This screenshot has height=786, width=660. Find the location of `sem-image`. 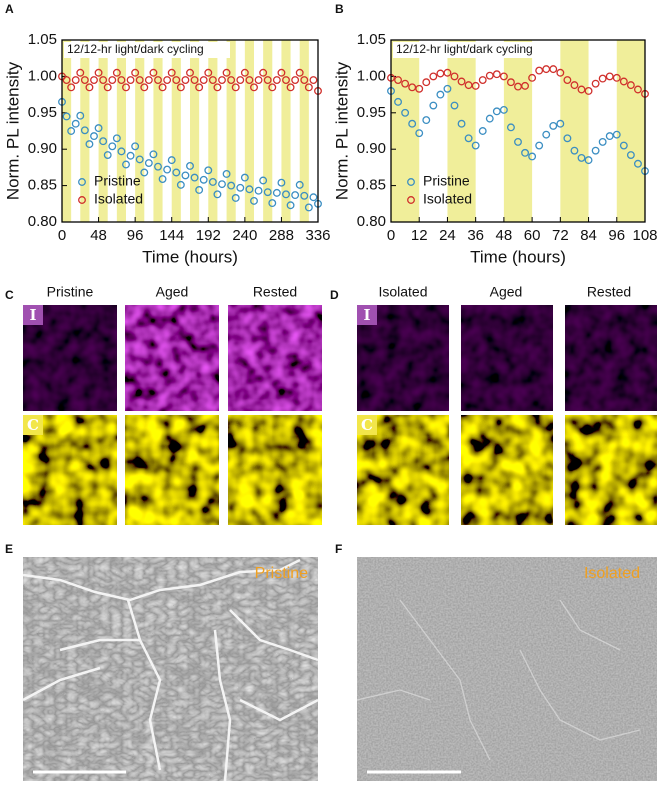

sem-image is located at coordinates (170, 669).